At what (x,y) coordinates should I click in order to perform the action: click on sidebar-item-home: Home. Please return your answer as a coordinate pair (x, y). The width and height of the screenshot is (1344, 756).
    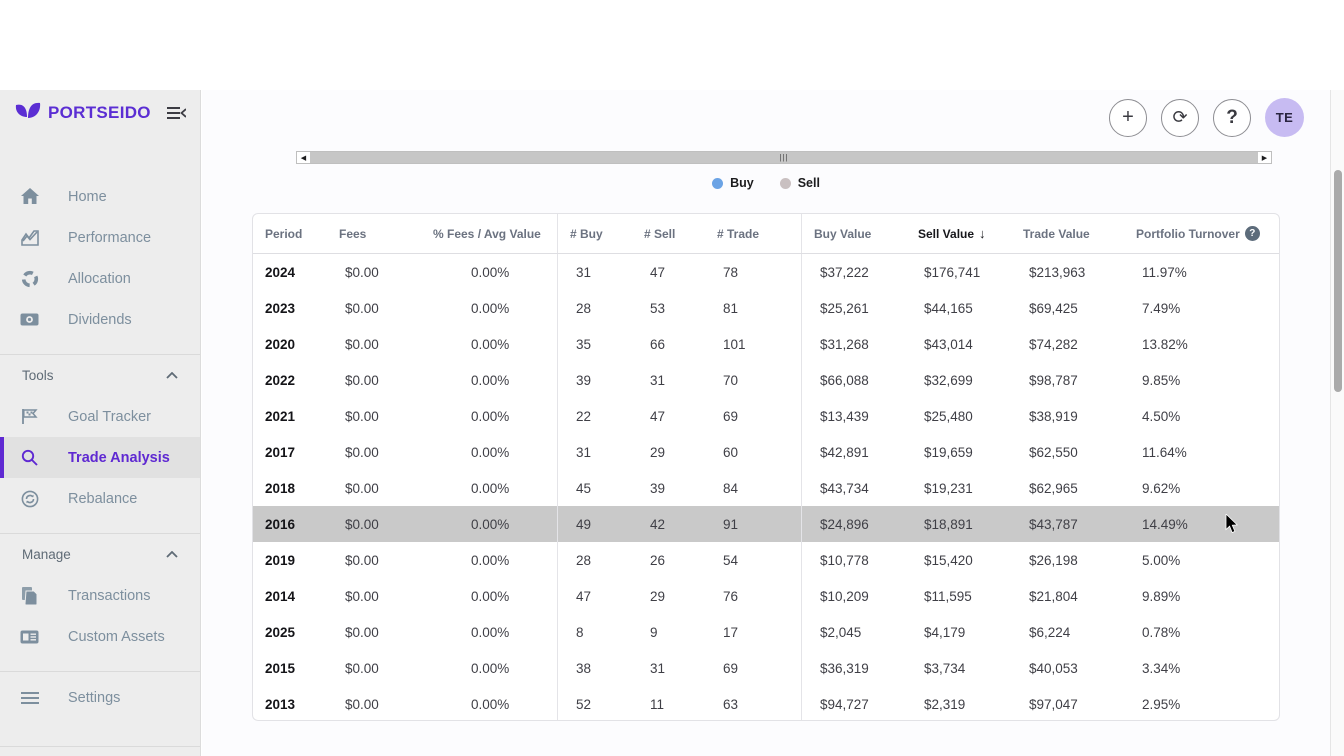
    Looking at the image, I should click on (100, 196).